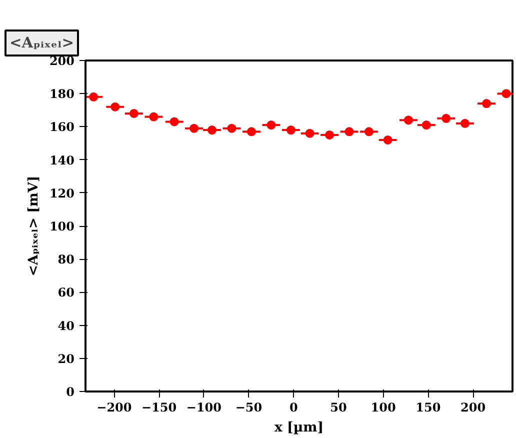  I want to click on y-tick-label: 40, so click(66, 325).